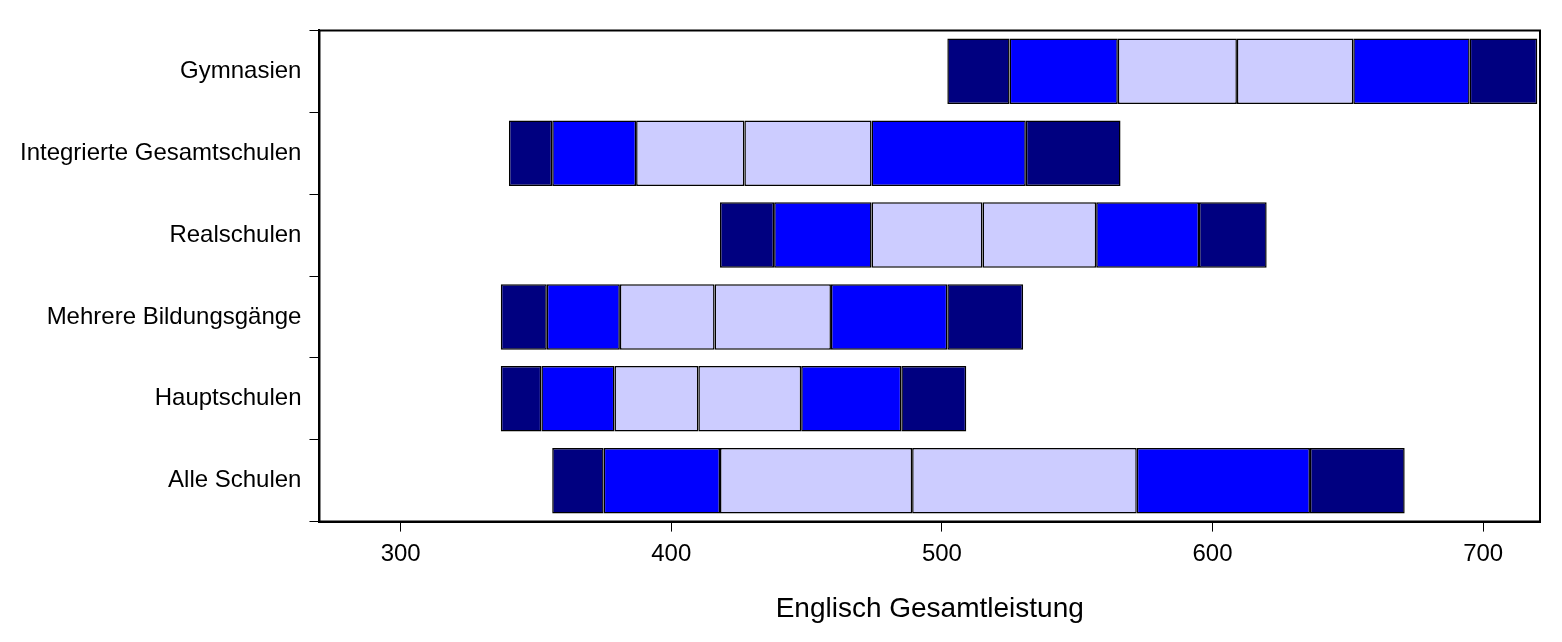 This screenshot has width=1562, height=642. Describe the element at coordinates (241, 69) in the screenshot. I see `y-tick-label: Gymnasien` at that location.